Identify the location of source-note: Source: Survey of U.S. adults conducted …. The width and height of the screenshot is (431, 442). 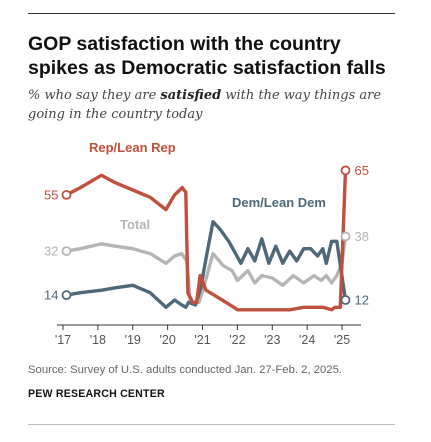
(185, 370).